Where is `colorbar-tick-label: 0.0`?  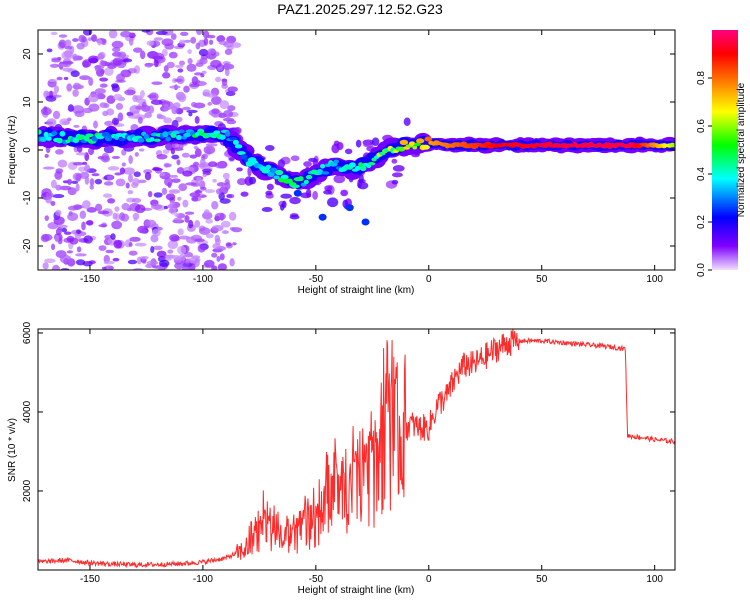
colorbar-tick-label: 0.0 is located at coordinates (701, 270).